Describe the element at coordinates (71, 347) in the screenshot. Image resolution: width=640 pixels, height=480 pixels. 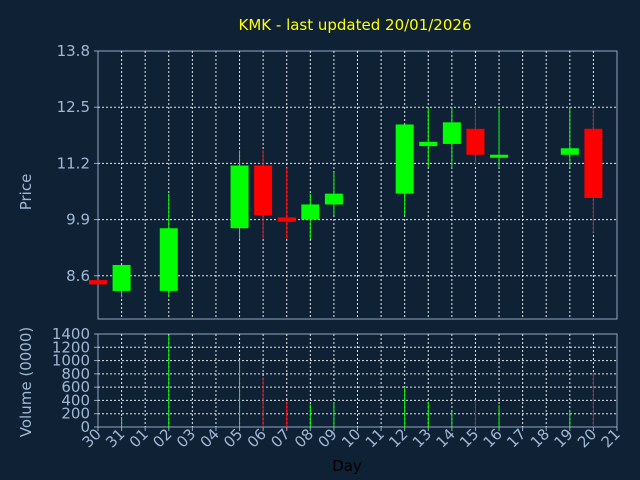
I see `volume-tick-label: 1200` at that location.